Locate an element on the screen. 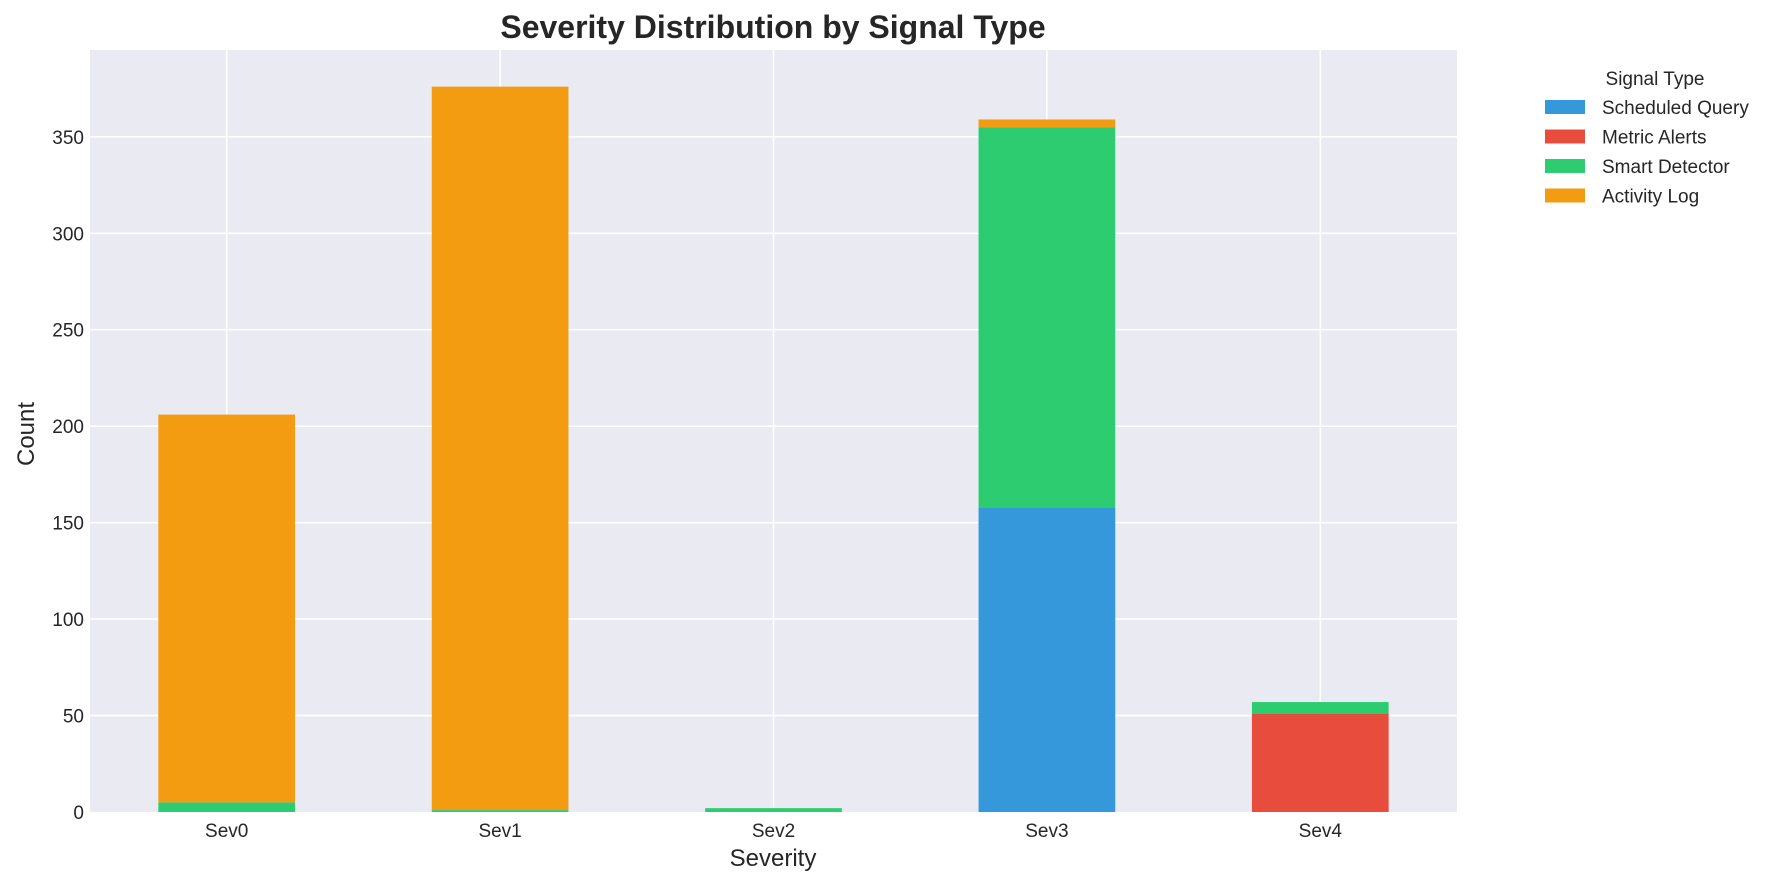 The image size is (1784, 884). x-tick-labels: Sev0 Sev1 Sev2 Sev3 Sev4 is located at coordinates (773, 831).